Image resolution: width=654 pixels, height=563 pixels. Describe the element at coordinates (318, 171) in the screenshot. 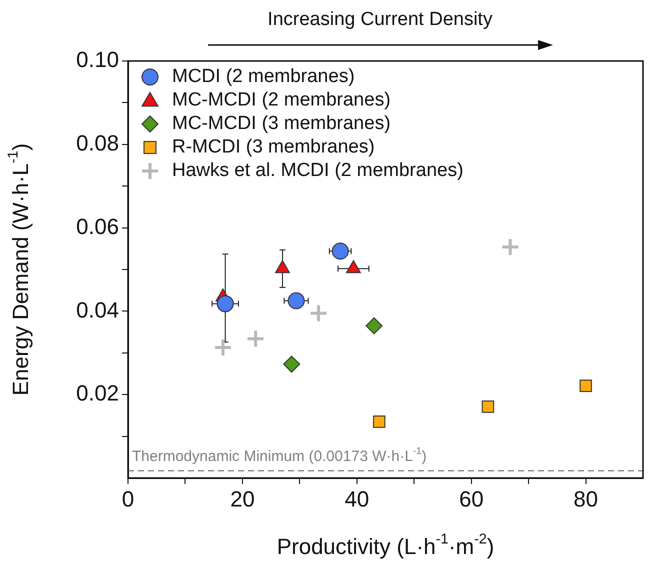

I see `legend-label: Hawks et al. MCDI (2 membranes)` at that location.